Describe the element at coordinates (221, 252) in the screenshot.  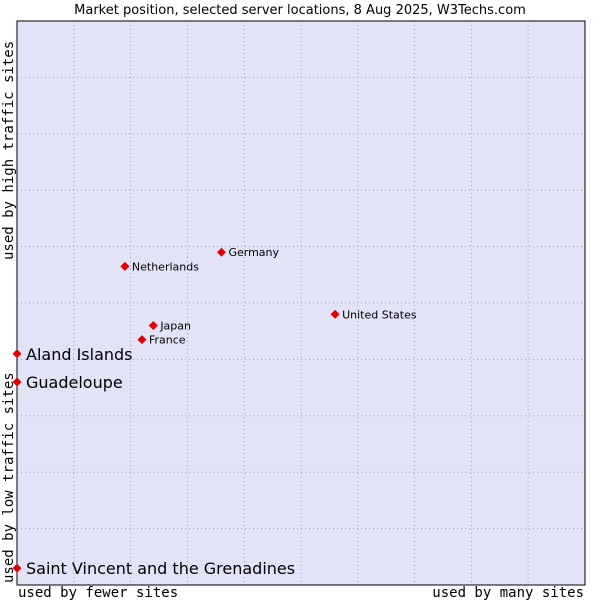
I see `data-point-germany` at that location.